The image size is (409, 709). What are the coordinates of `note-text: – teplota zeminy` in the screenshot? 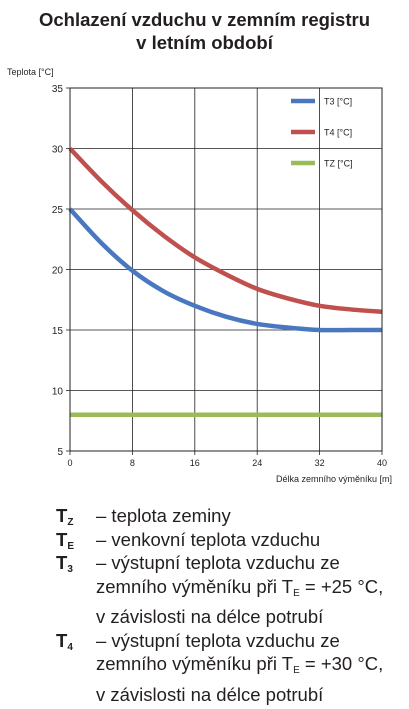 It's located at (163, 515).